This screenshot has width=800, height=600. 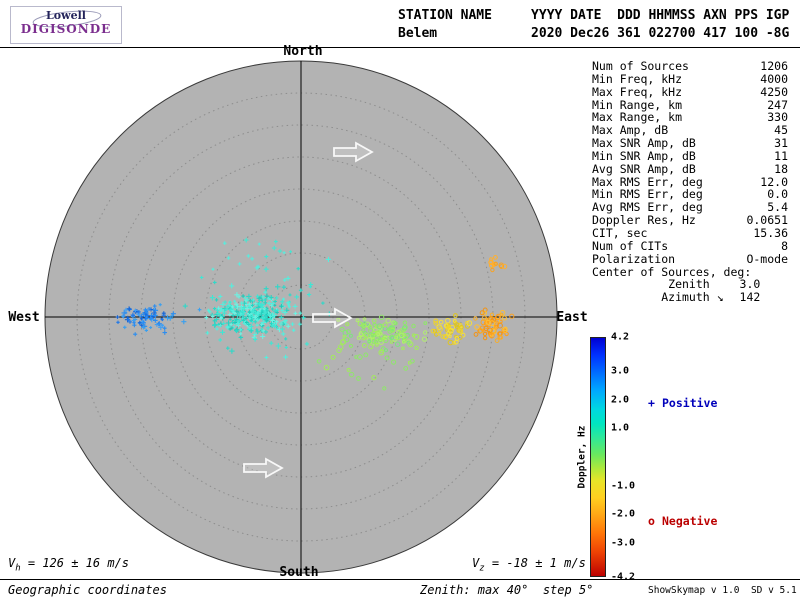 I want to click on colorbar-tick: -4.2, so click(x=623, y=577).